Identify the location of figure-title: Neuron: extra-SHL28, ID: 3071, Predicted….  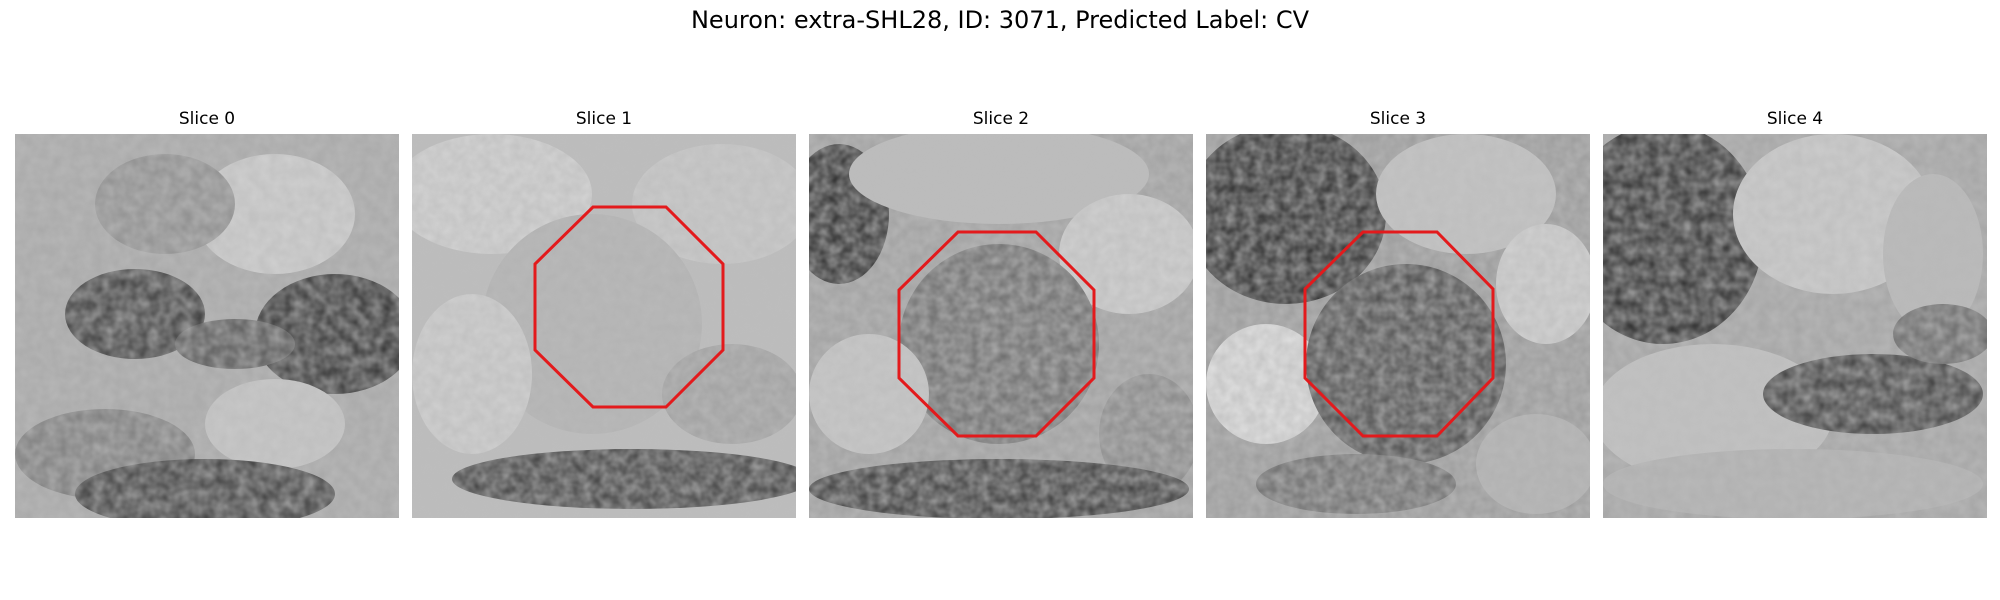
(1000, 20).